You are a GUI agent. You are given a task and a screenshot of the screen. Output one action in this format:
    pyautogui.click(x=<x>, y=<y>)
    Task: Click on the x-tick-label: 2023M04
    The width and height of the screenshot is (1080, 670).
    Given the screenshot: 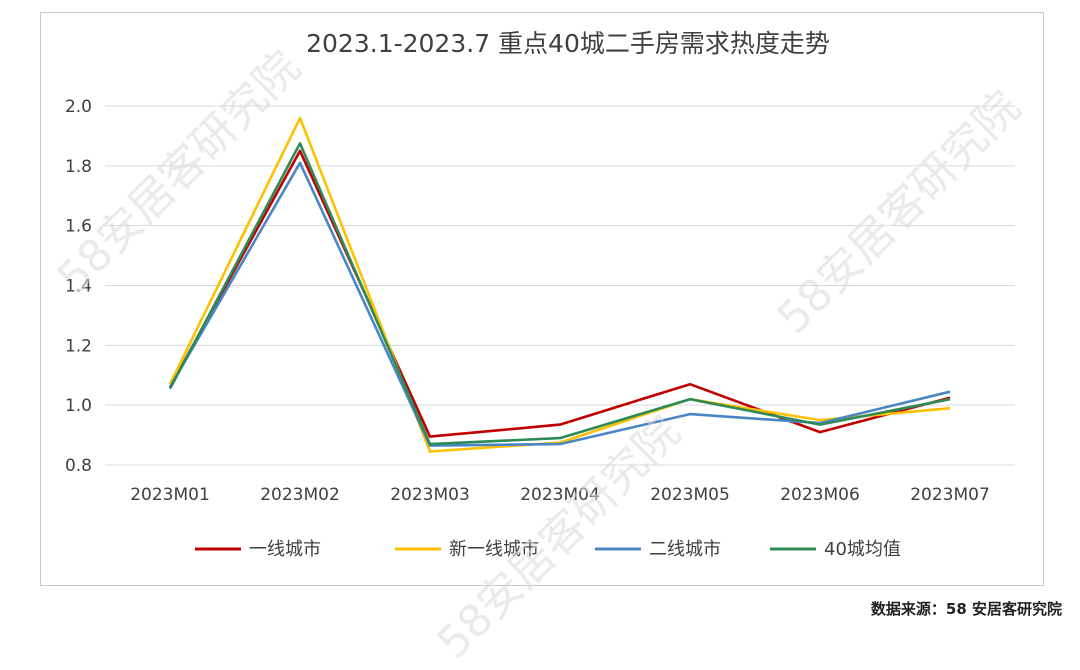 What is the action you would take?
    pyautogui.click(x=560, y=495)
    